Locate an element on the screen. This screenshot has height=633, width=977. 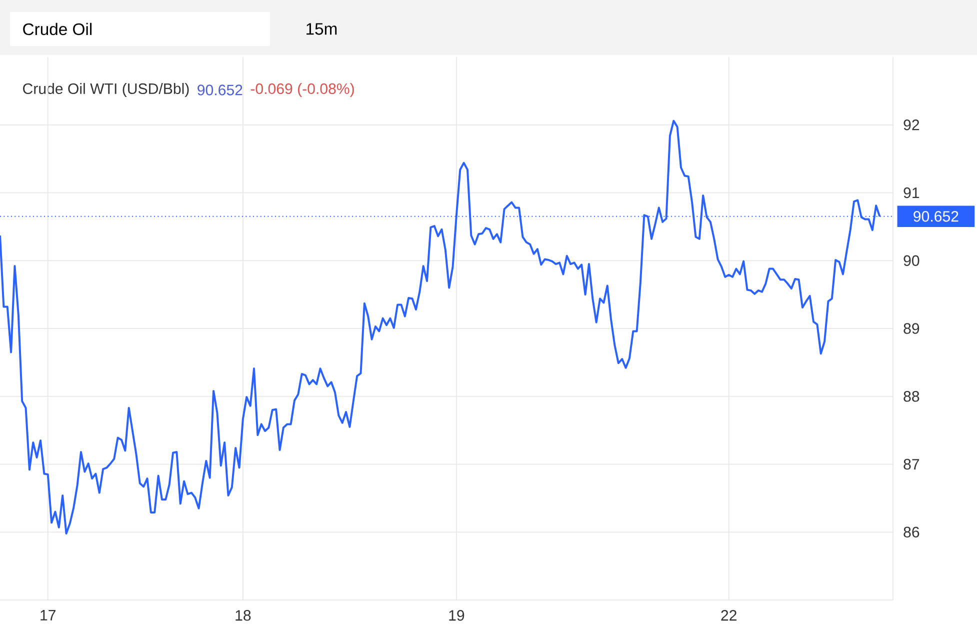
y-tick-label: 92 is located at coordinates (912, 125).